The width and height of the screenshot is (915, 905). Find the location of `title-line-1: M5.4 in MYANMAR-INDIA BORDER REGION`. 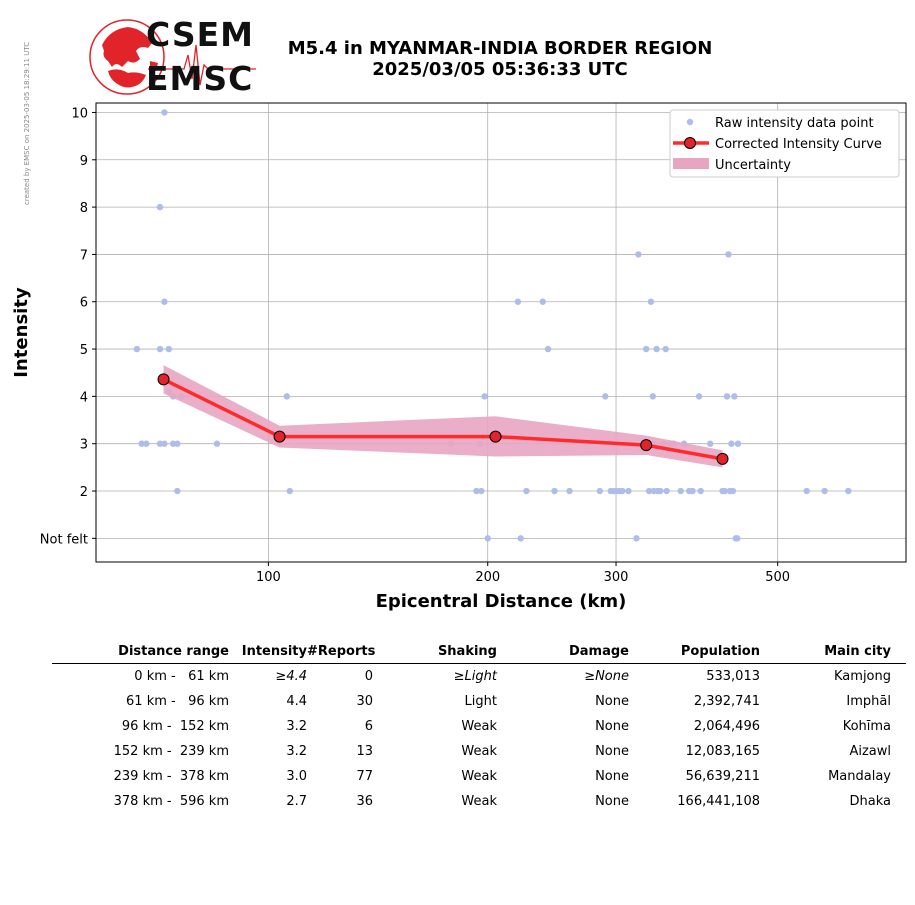

title-line-1: M5.4 in MYANMAR-INDIA BORDER REGION is located at coordinates (500, 48).